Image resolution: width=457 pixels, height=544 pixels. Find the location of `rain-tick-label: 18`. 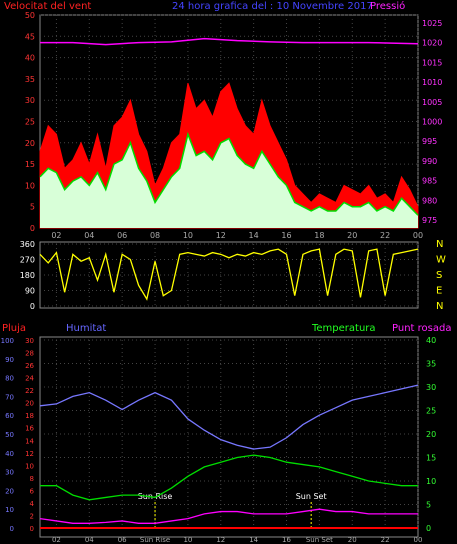

rain-tick-label: 18 is located at coordinates (29, 416).